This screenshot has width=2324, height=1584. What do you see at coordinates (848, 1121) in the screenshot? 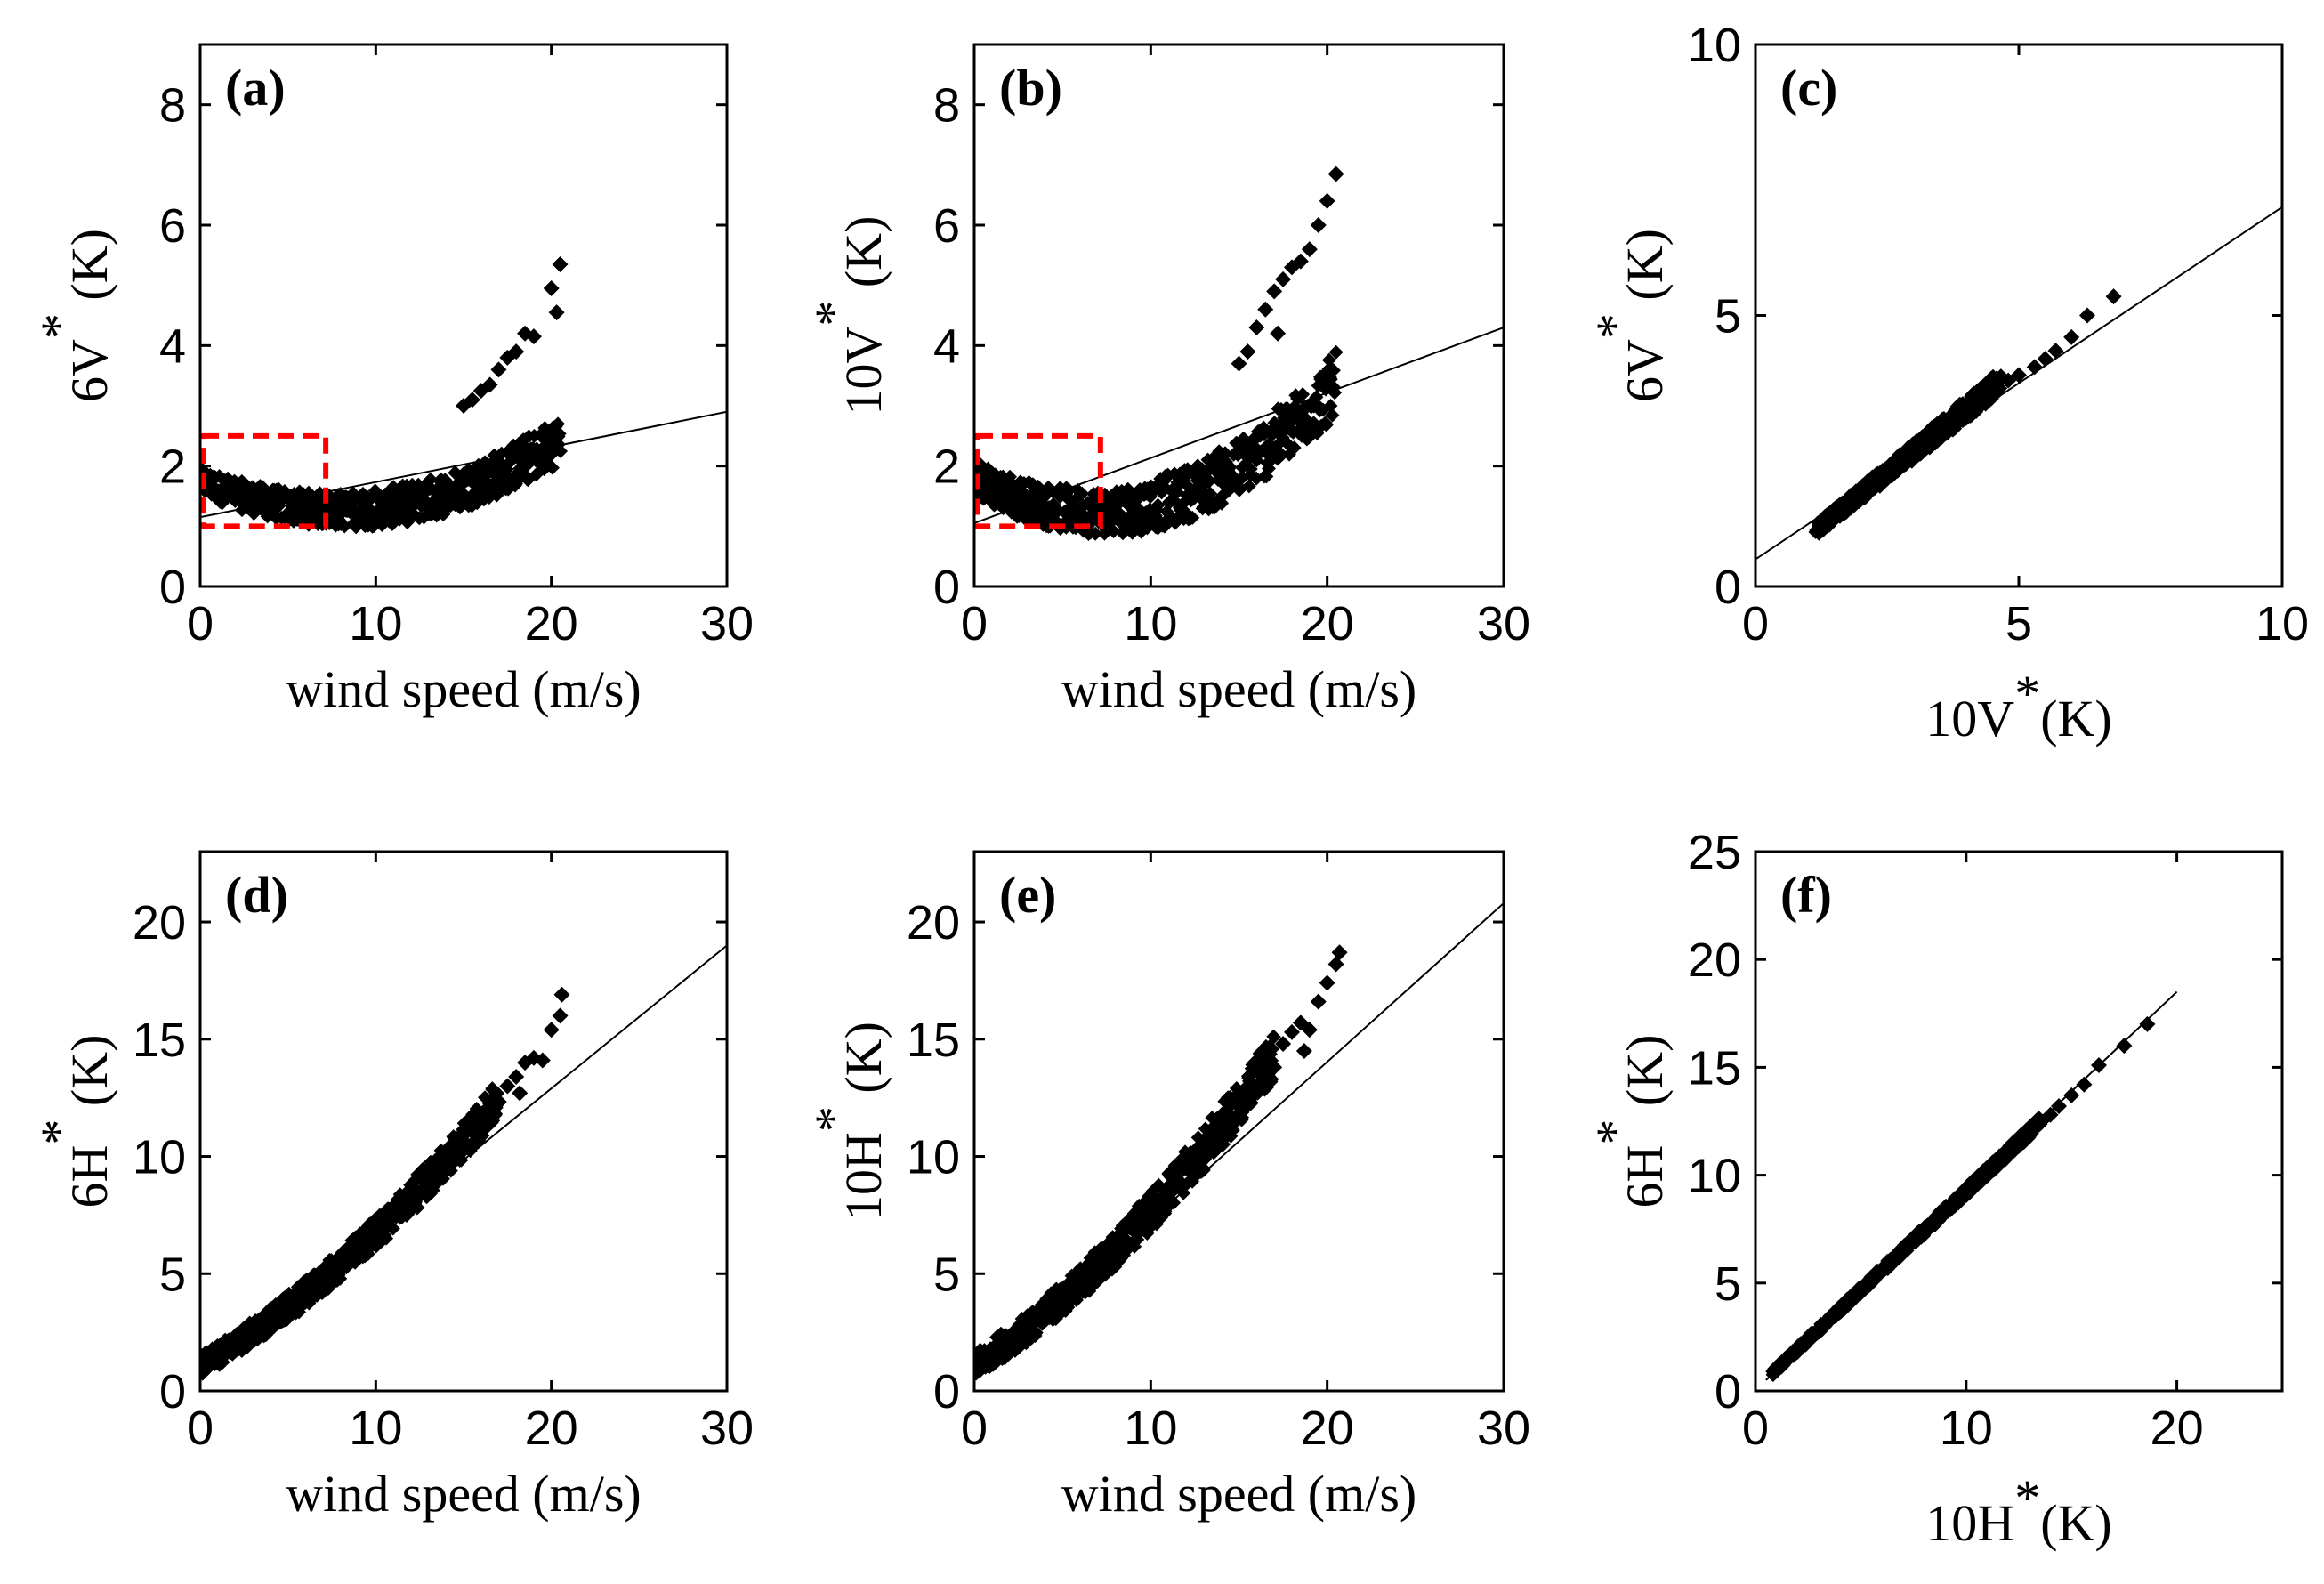
I see `y-axis-label: 10H* (K)` at bounding box center [848, 1121].